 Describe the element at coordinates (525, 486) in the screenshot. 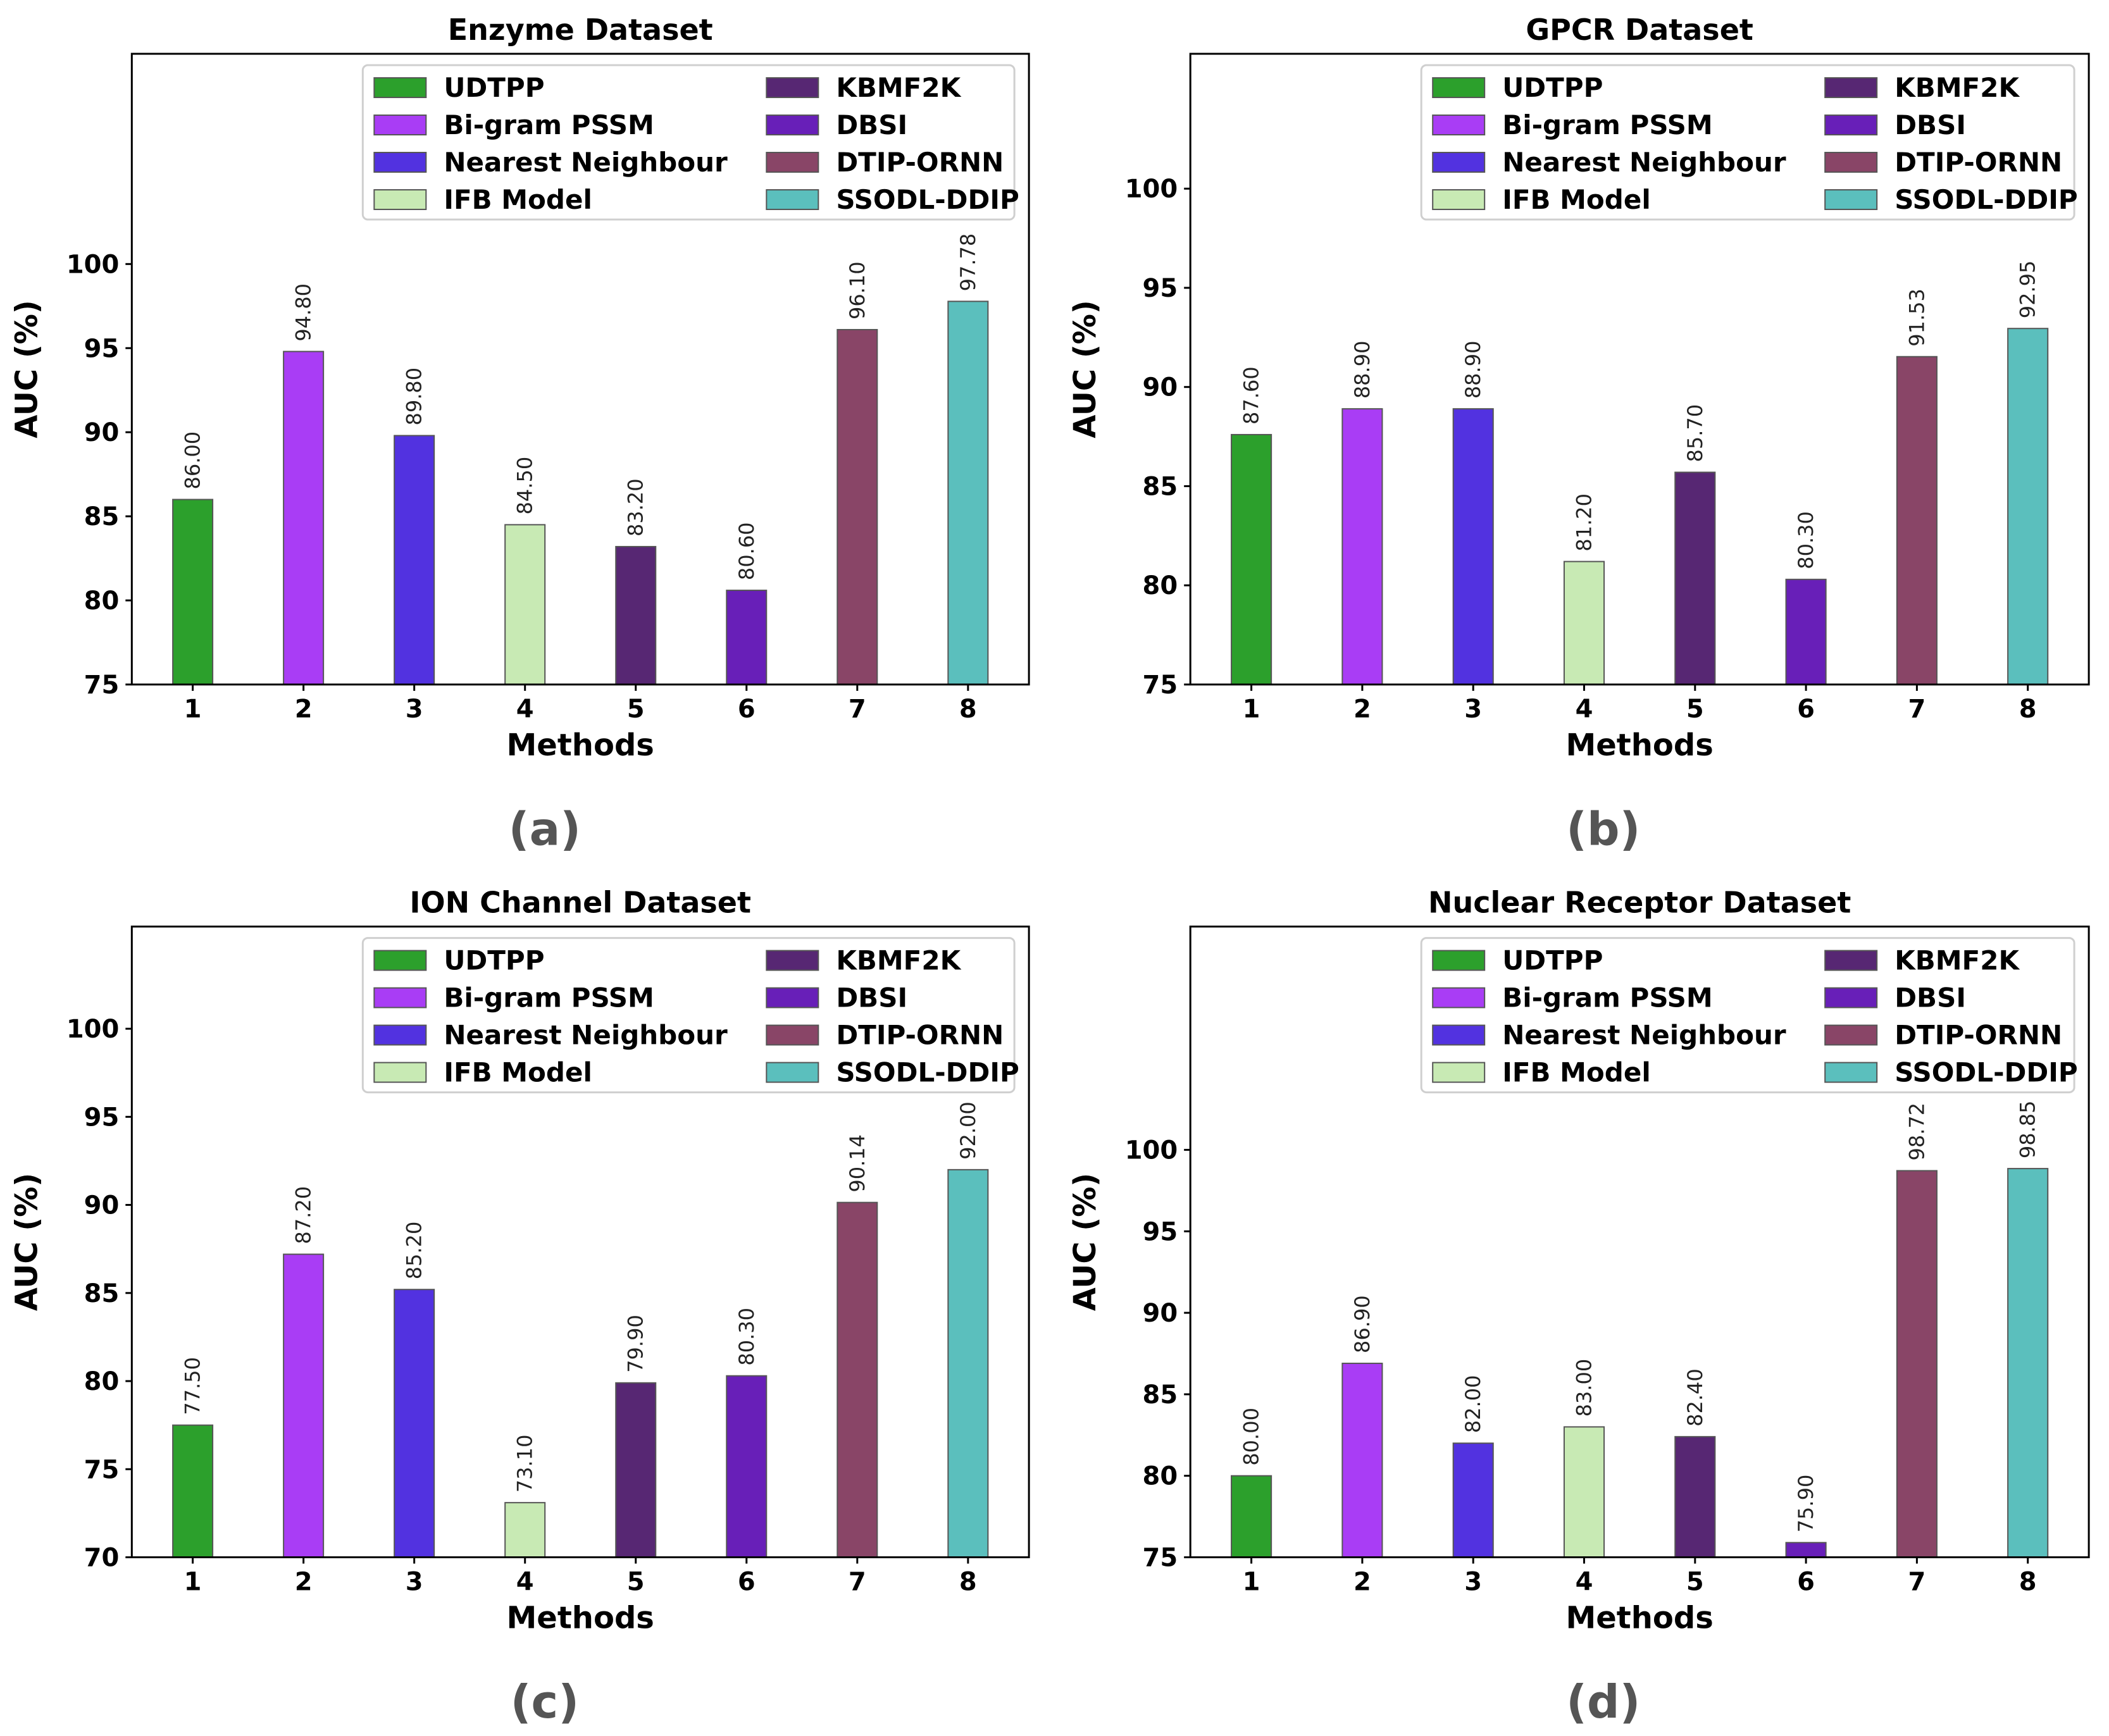

I see `bar-value-label: 84.50` at that location.